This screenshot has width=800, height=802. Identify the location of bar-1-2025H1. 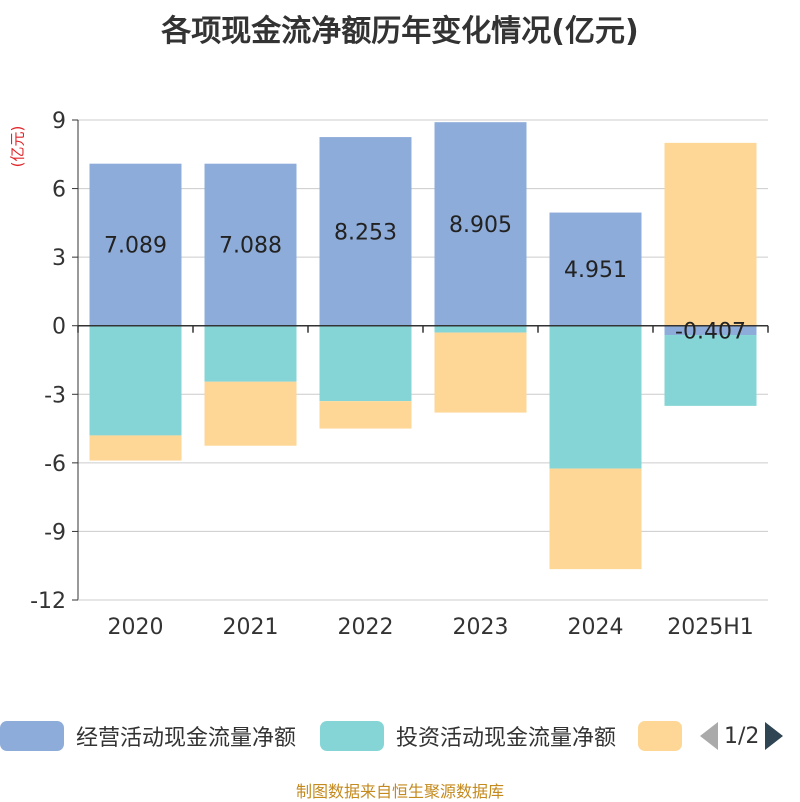
(710, 330).